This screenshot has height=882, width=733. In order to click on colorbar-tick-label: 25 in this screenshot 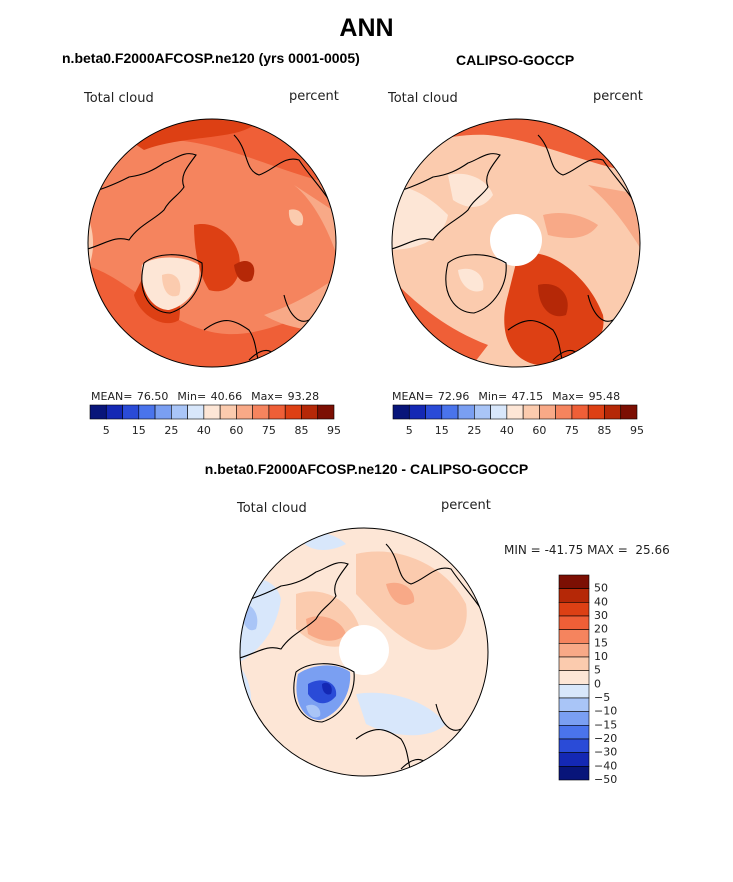, I will do `click(474, 430)`.